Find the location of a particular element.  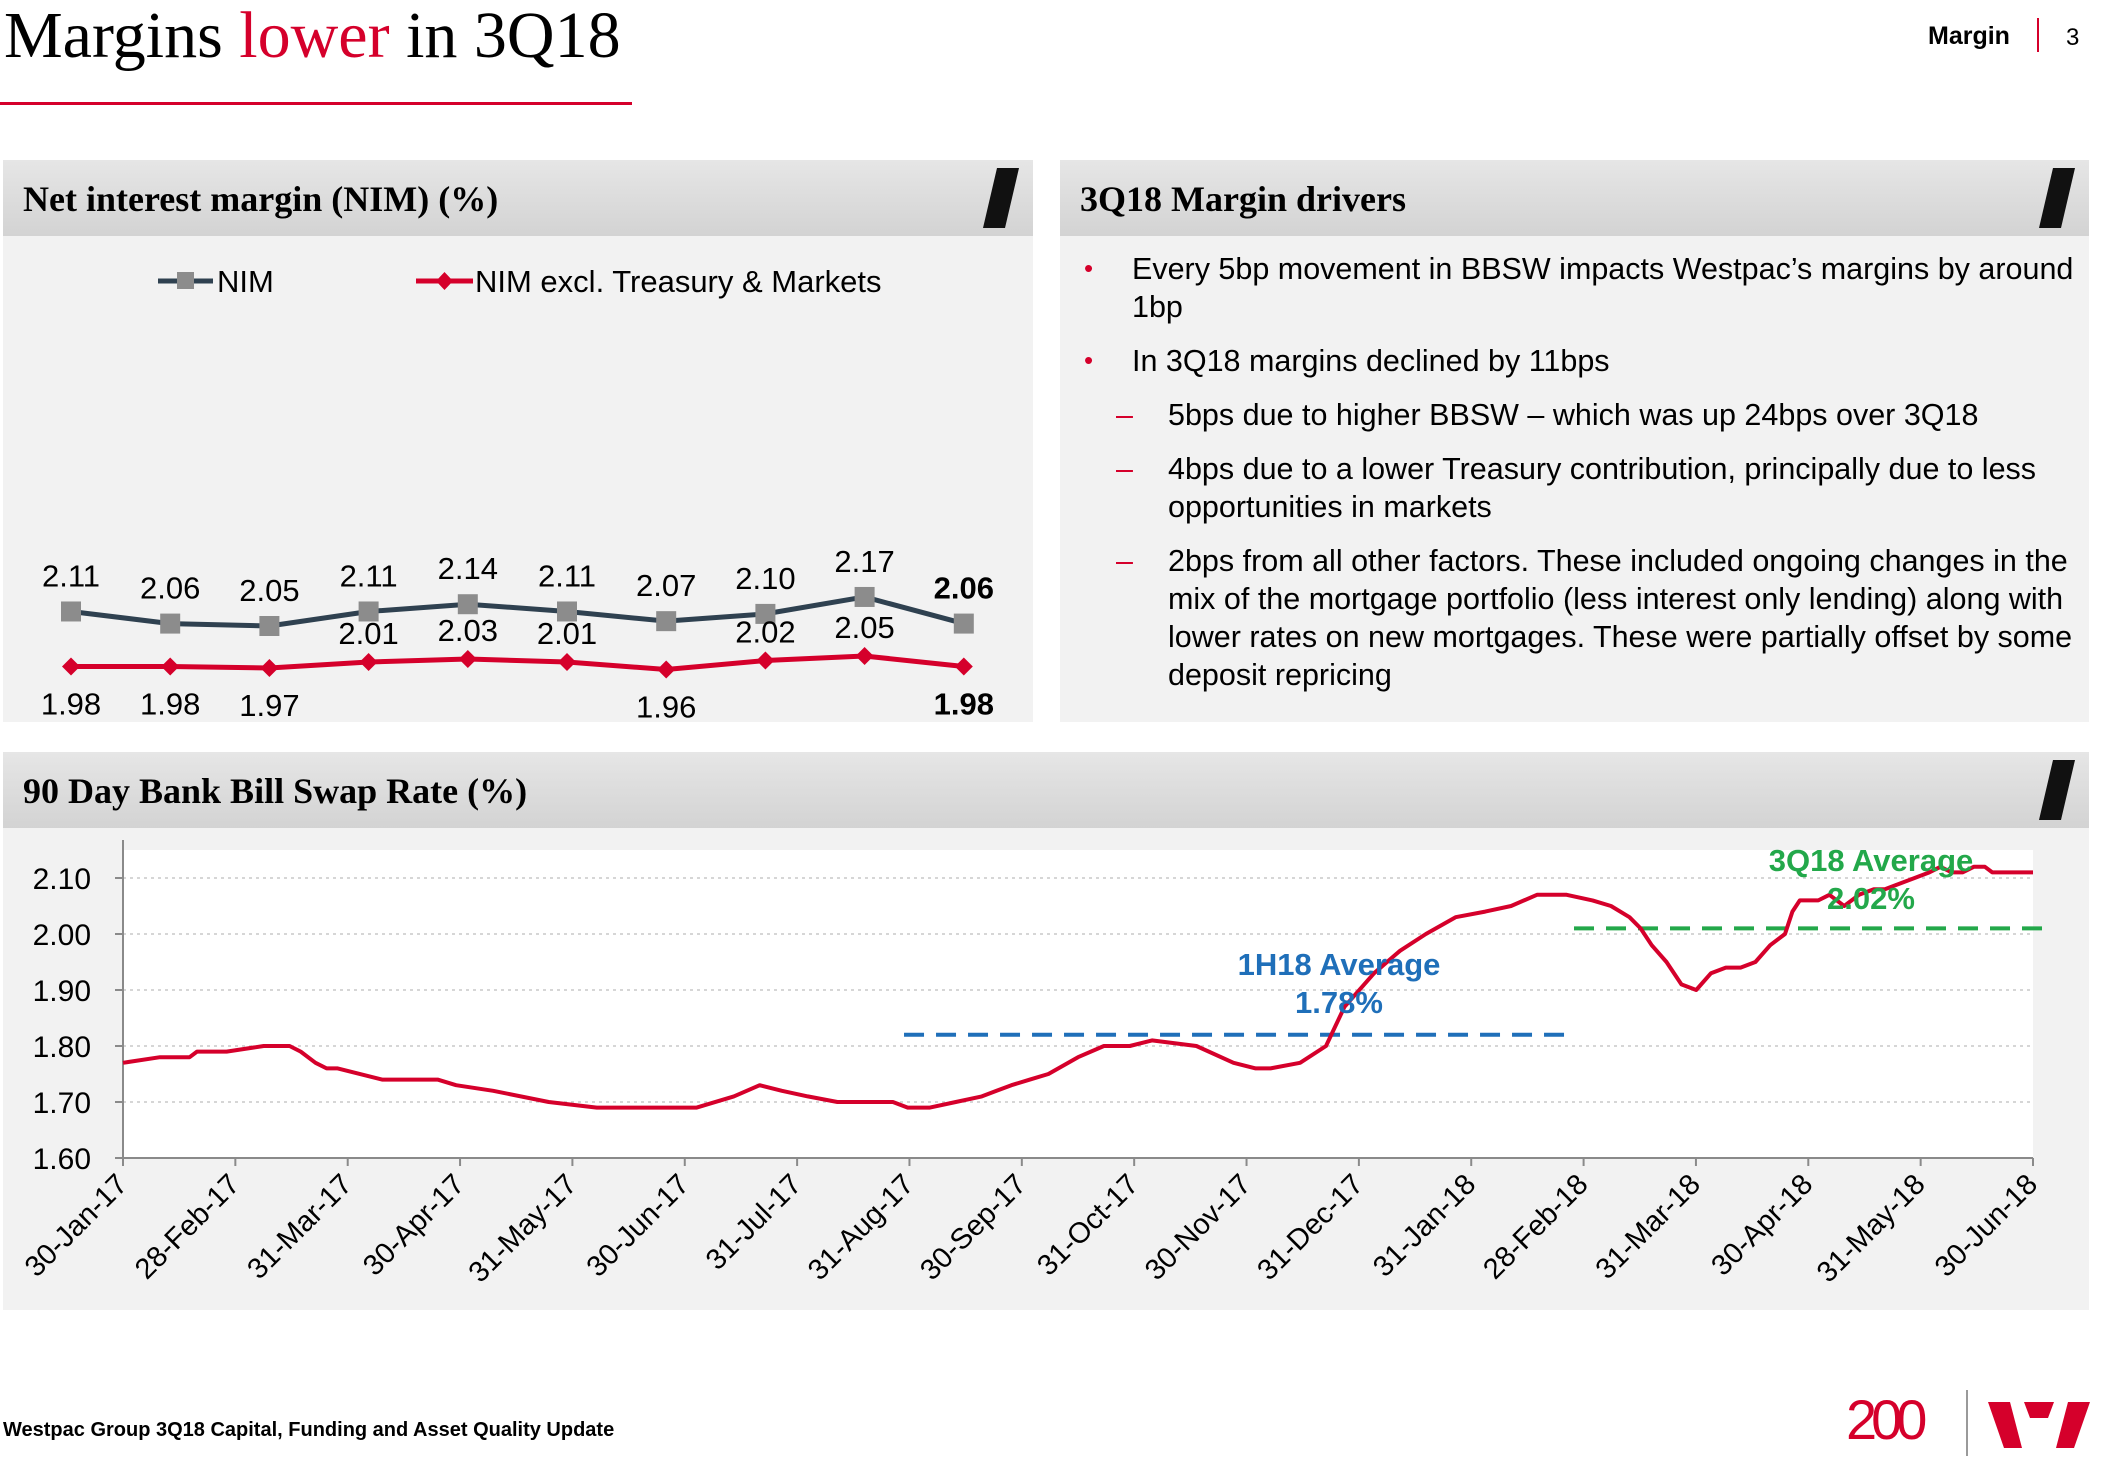

annotation-3q18-value: 2.02% is located at coordinates (1871, 898).